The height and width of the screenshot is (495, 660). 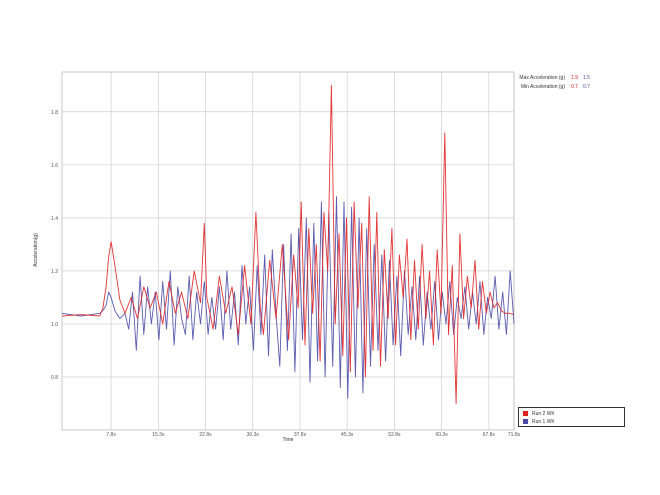 What do you see at coordinates (525, 421) in the screenshot?
I see `legend-swatch-run1` at bounding box center [525, 421].